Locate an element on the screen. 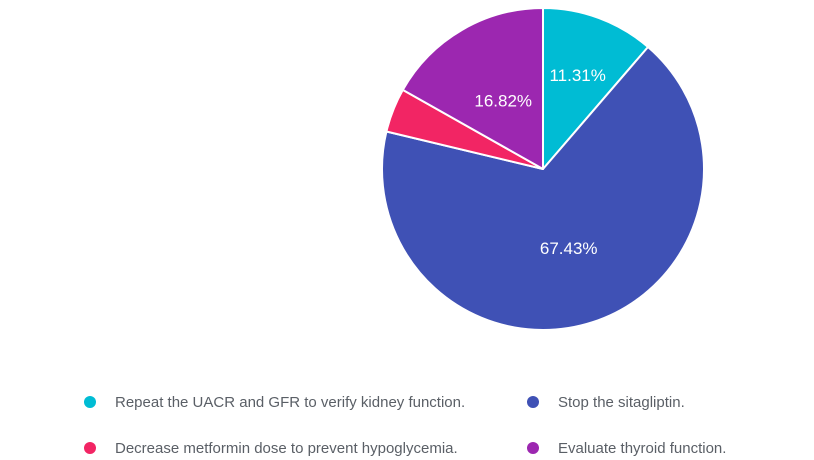  legend-swatch-pink-icon is located at coordinates (90, 448).